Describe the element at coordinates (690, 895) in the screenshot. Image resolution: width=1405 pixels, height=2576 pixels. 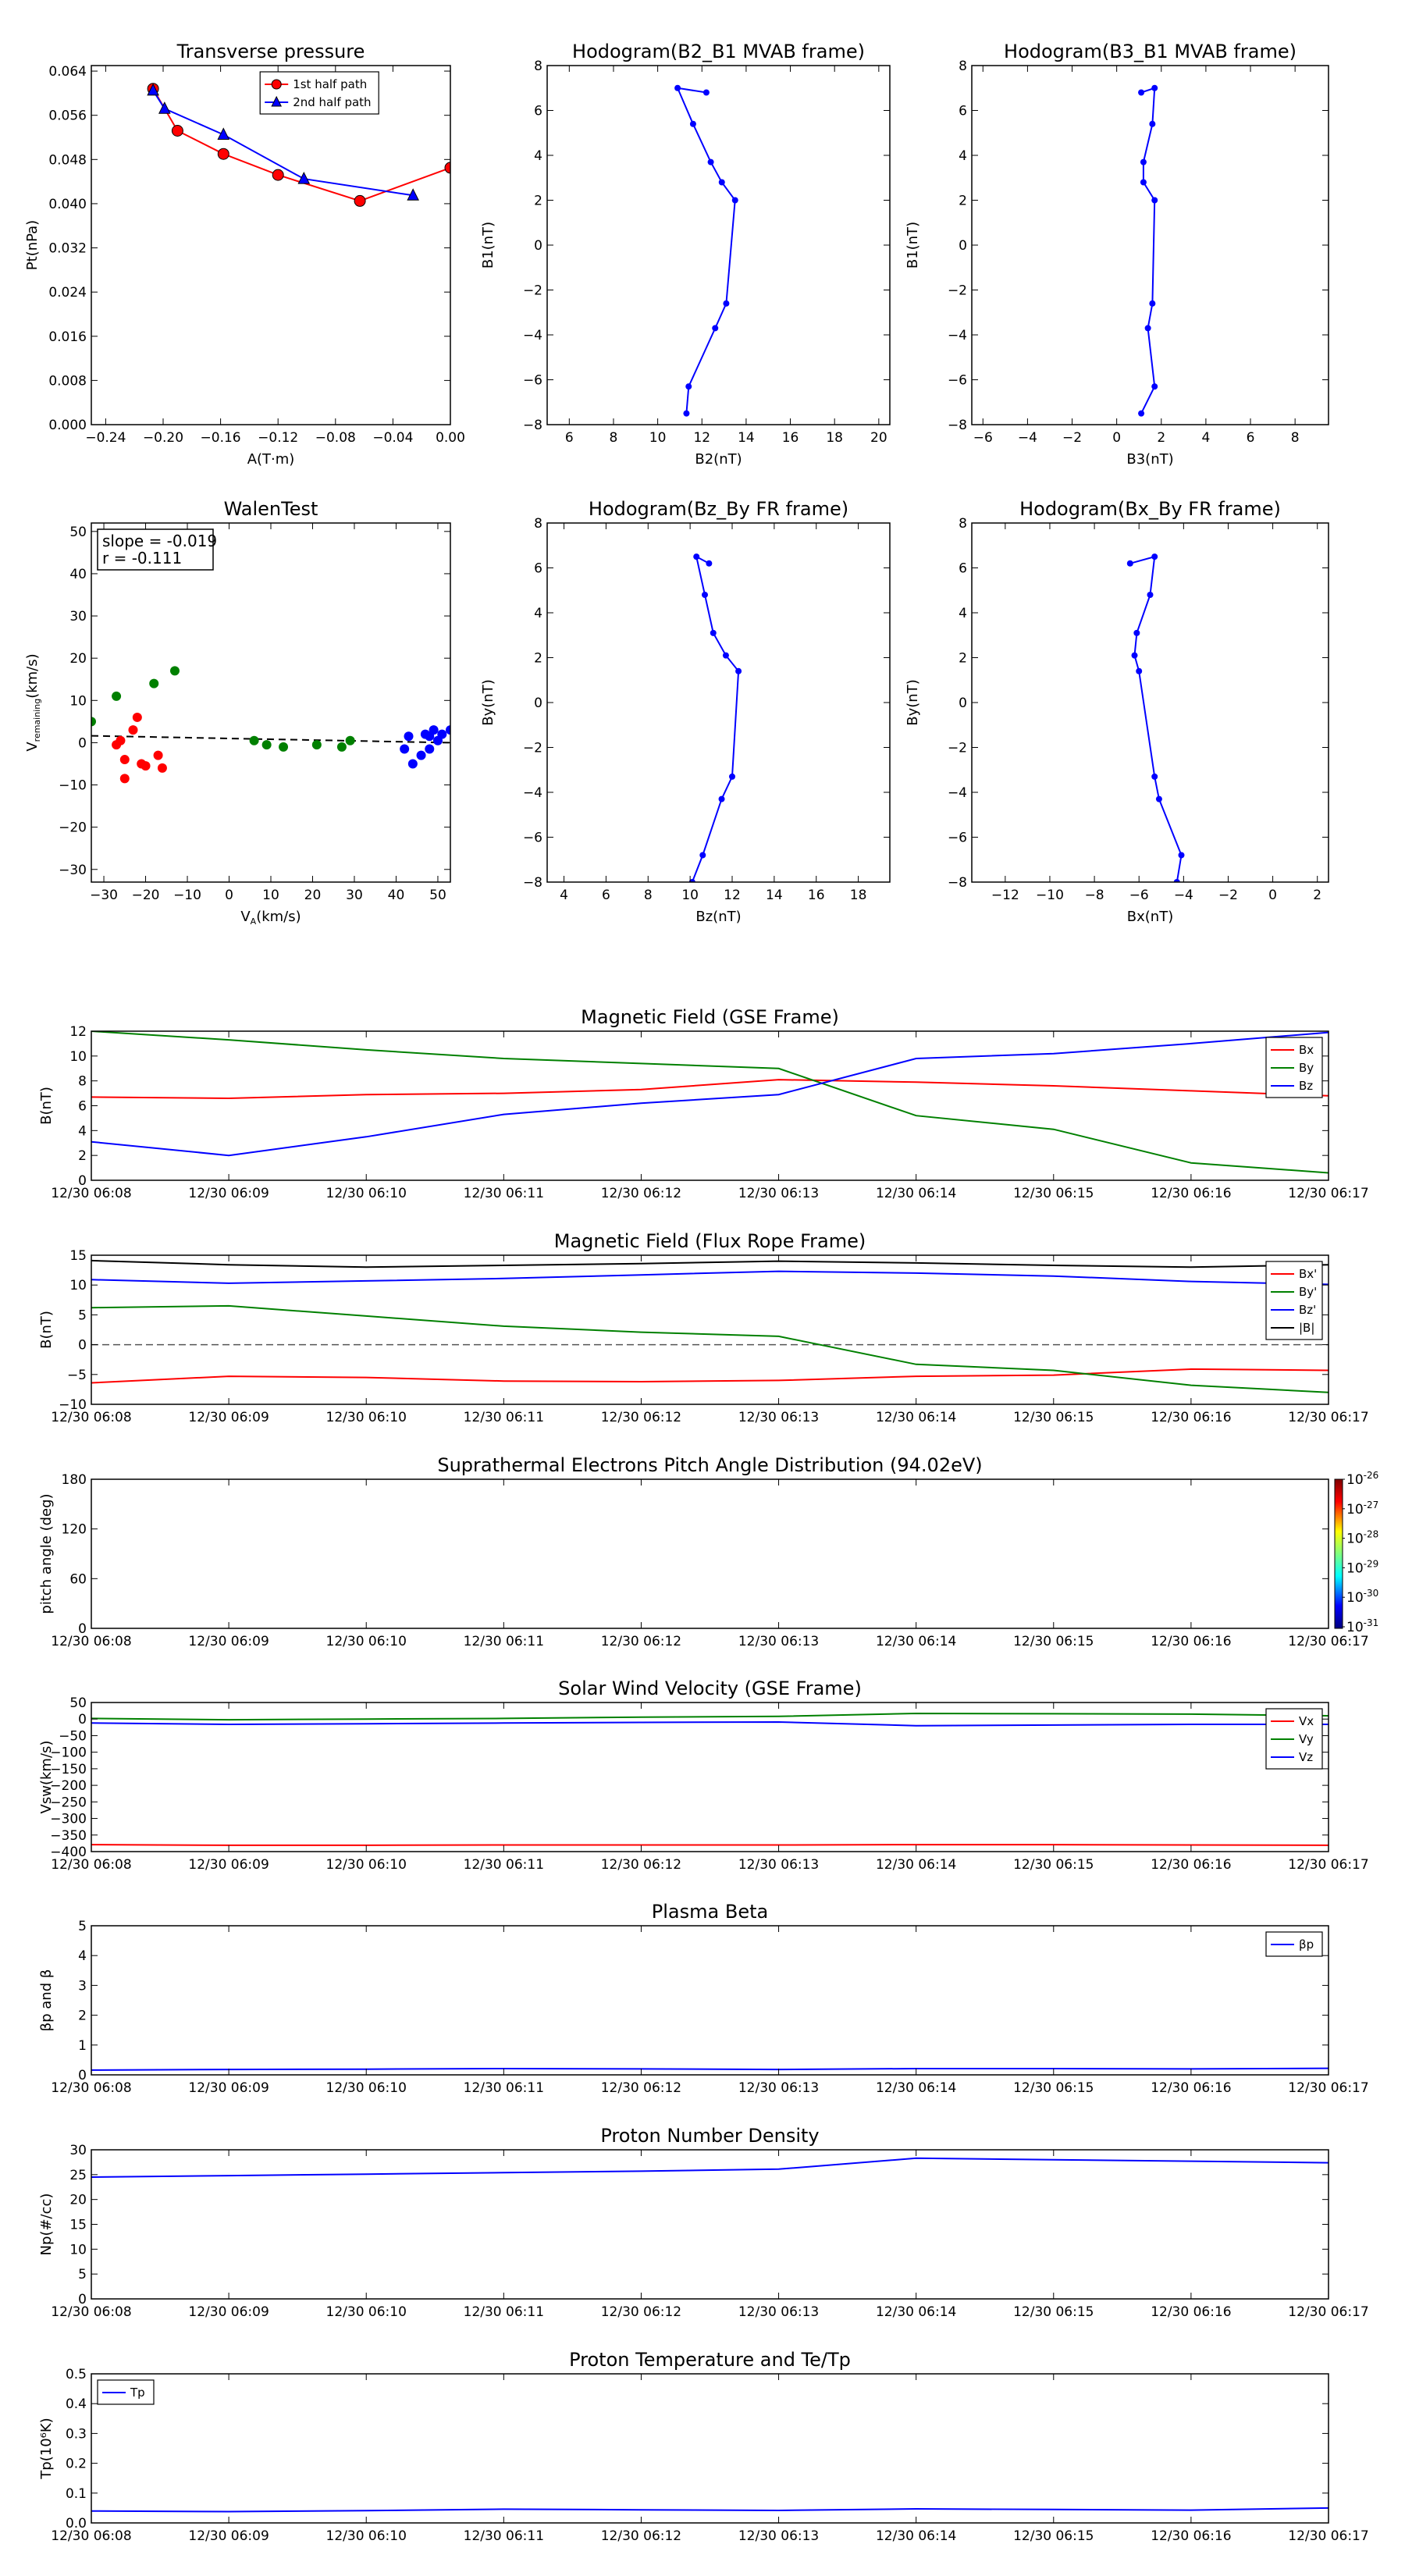
I see `hodogram_bz_by-xtick-label: 10` at that location.